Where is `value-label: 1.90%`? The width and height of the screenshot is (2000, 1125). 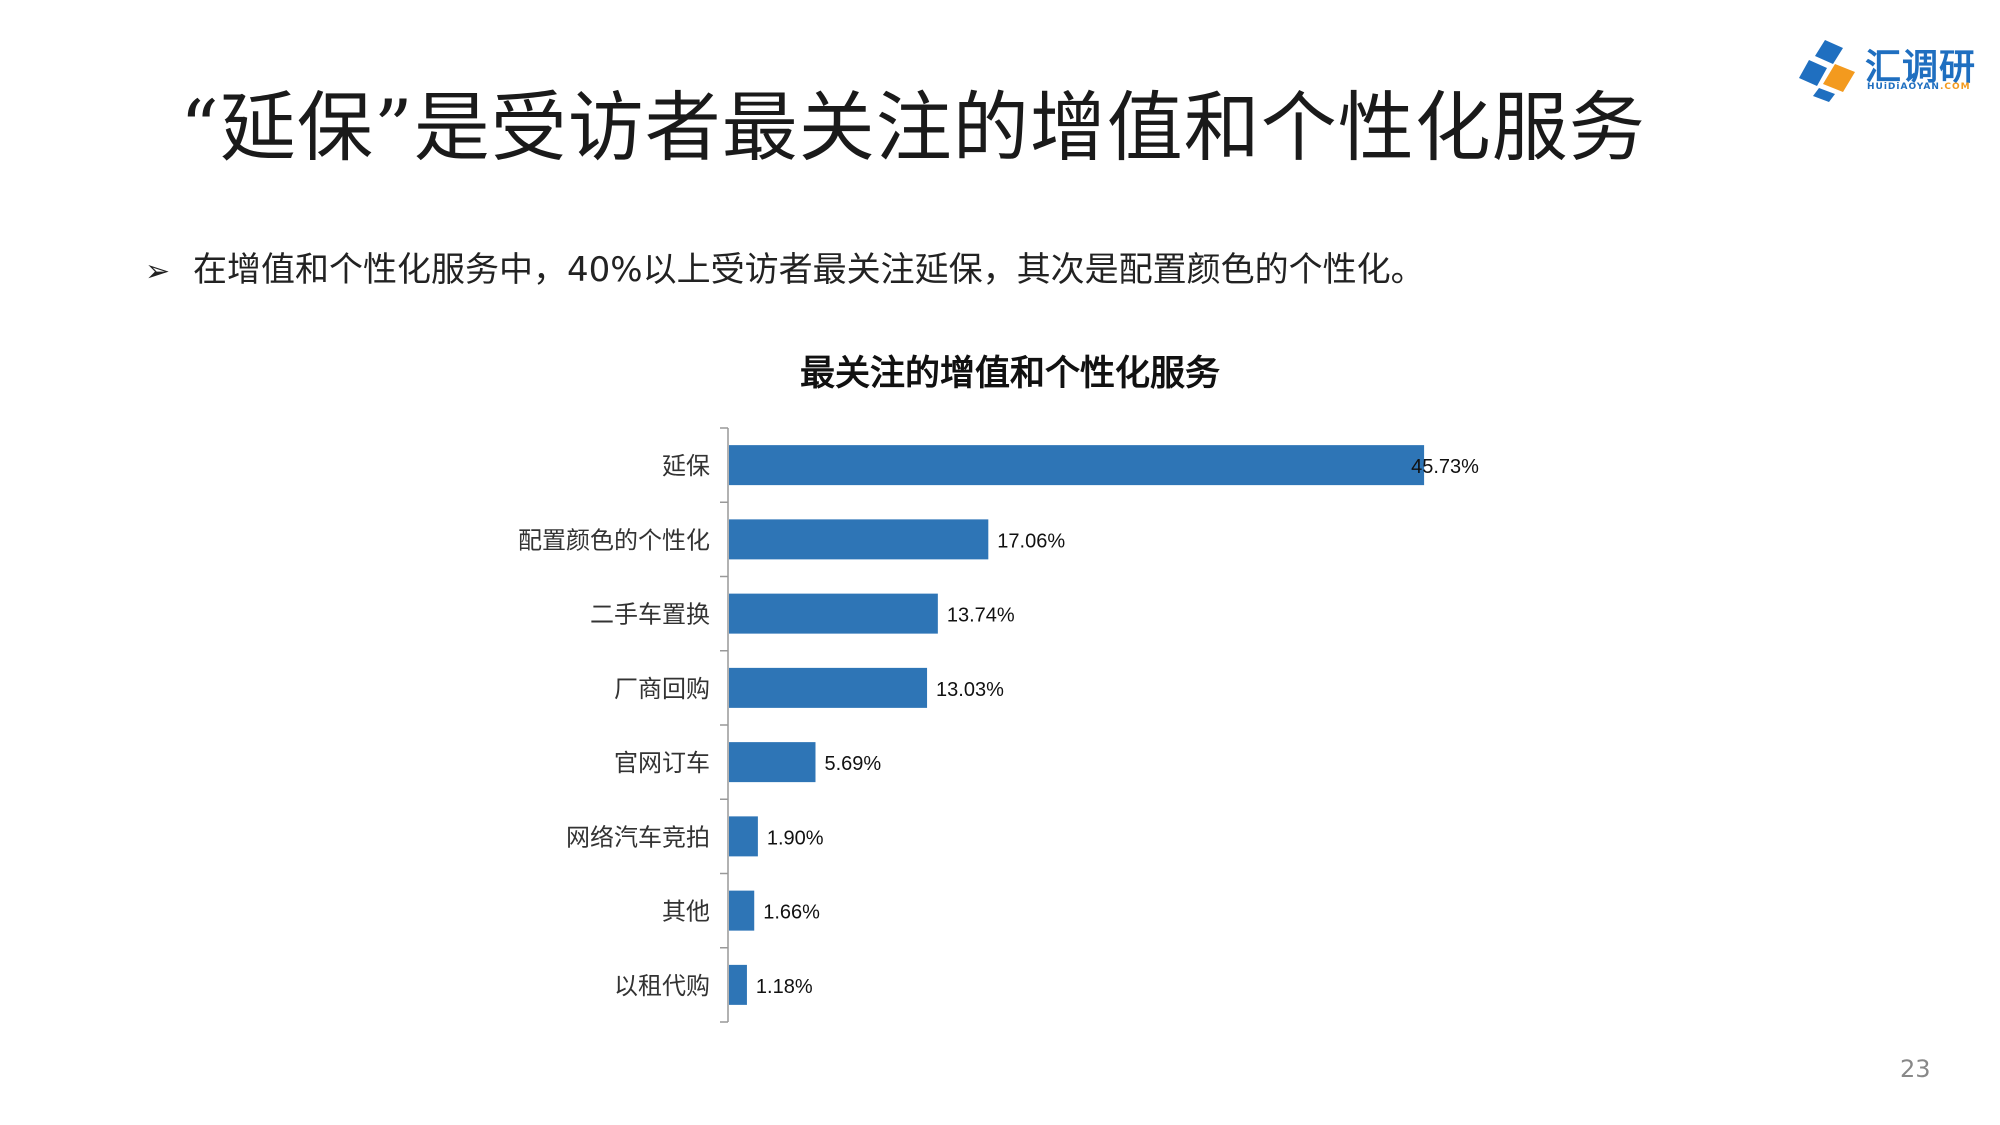 value-label: 1.90% is located at coordinates (795, 838).